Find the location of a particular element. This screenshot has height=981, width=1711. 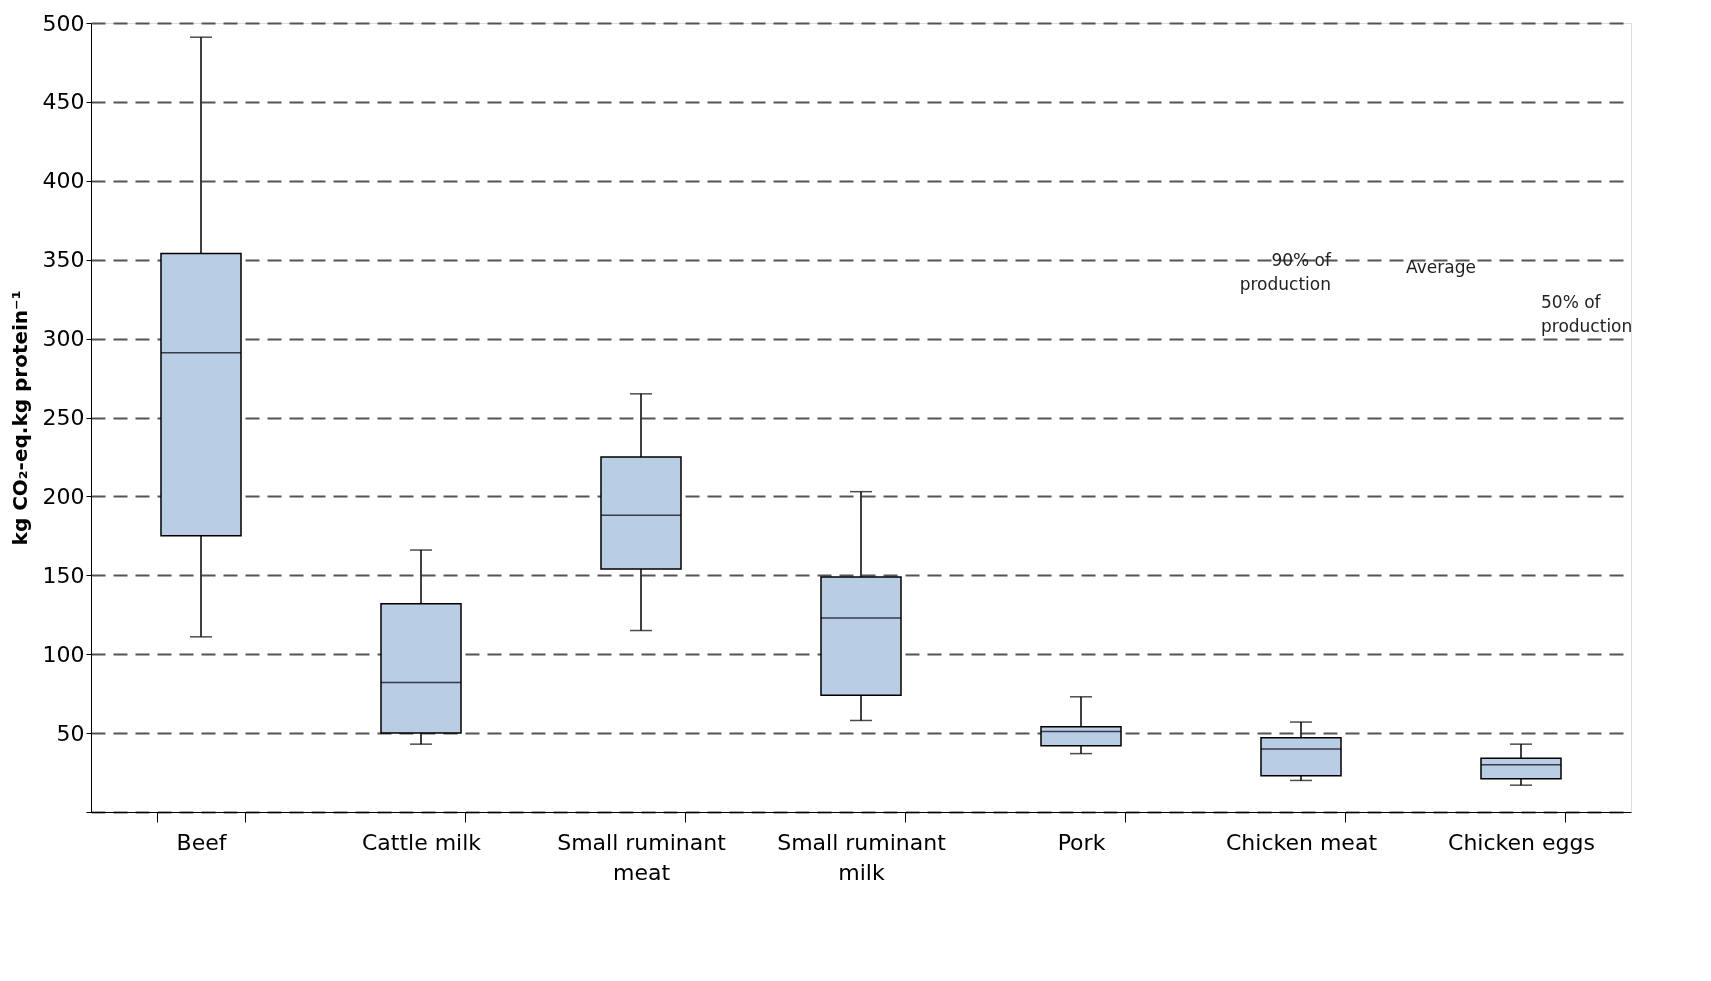

y-tick-label: 200 is located at coordinates (63, 496).